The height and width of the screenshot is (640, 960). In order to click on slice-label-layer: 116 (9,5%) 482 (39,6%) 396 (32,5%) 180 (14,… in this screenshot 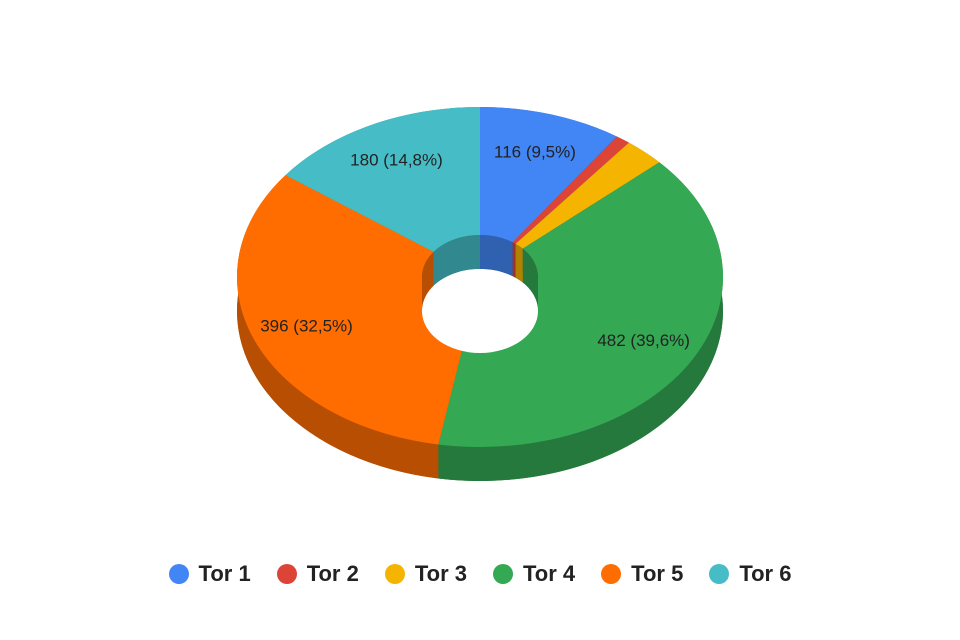, I will do `click(475, 246)`.